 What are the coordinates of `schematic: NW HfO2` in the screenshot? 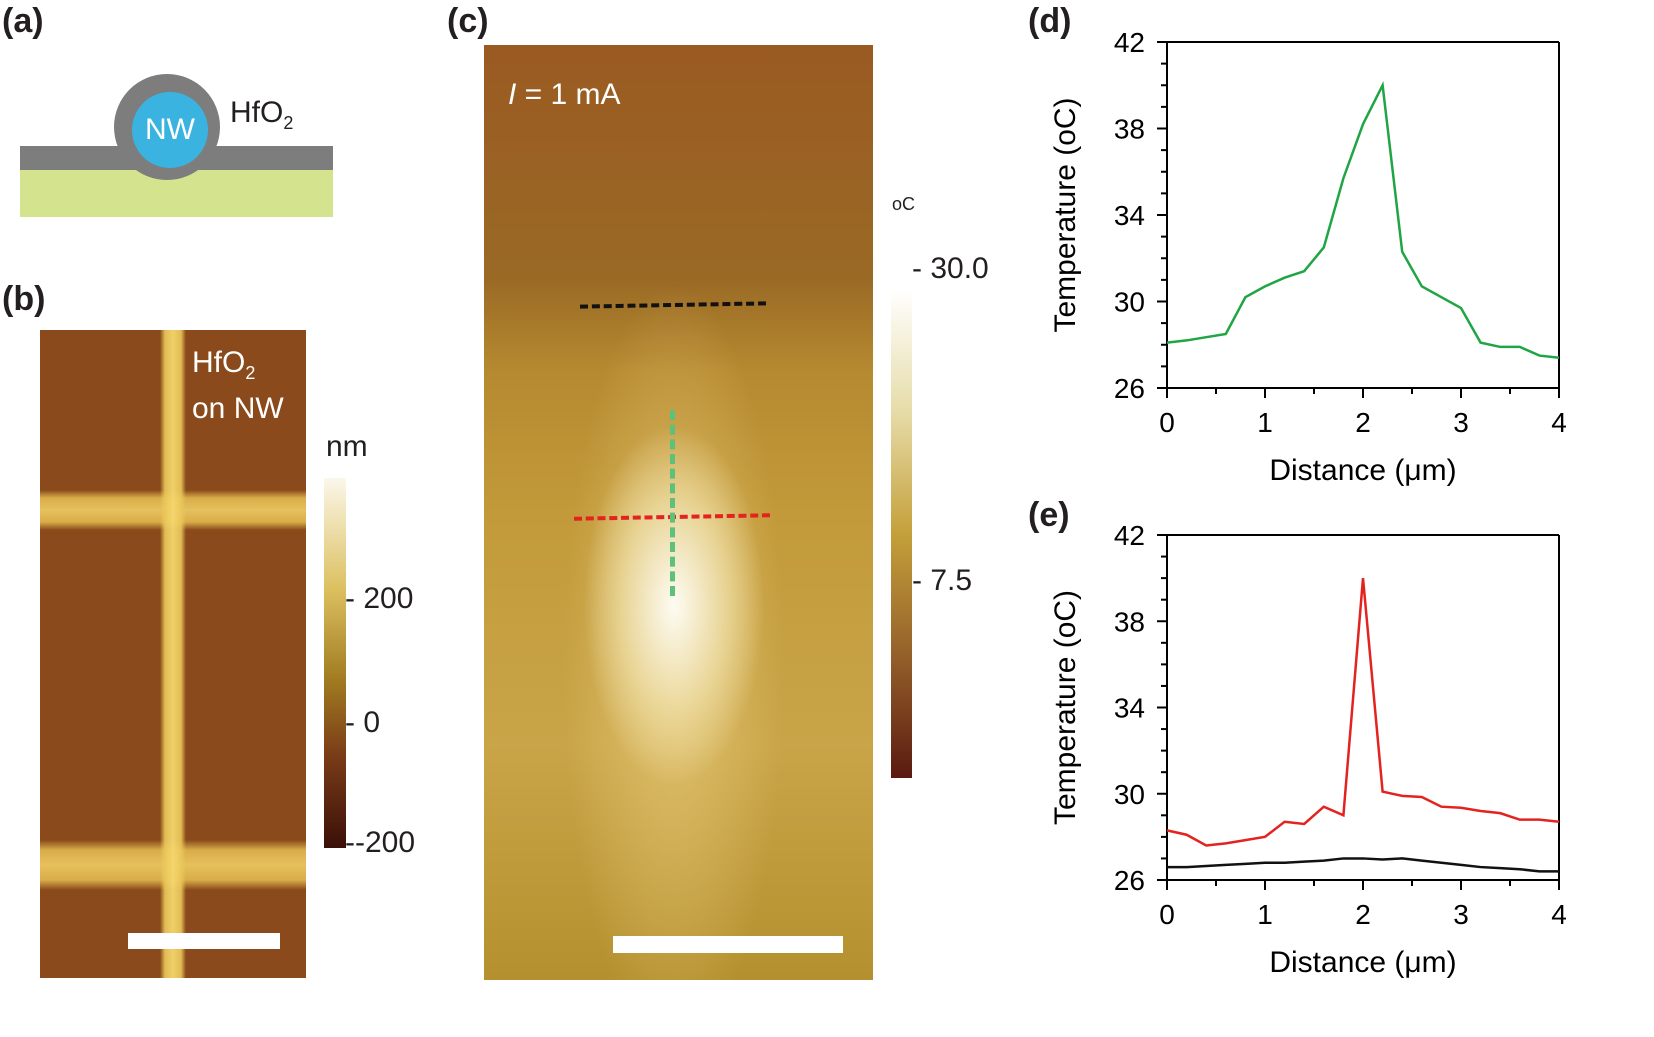 It's located at (177, 145).